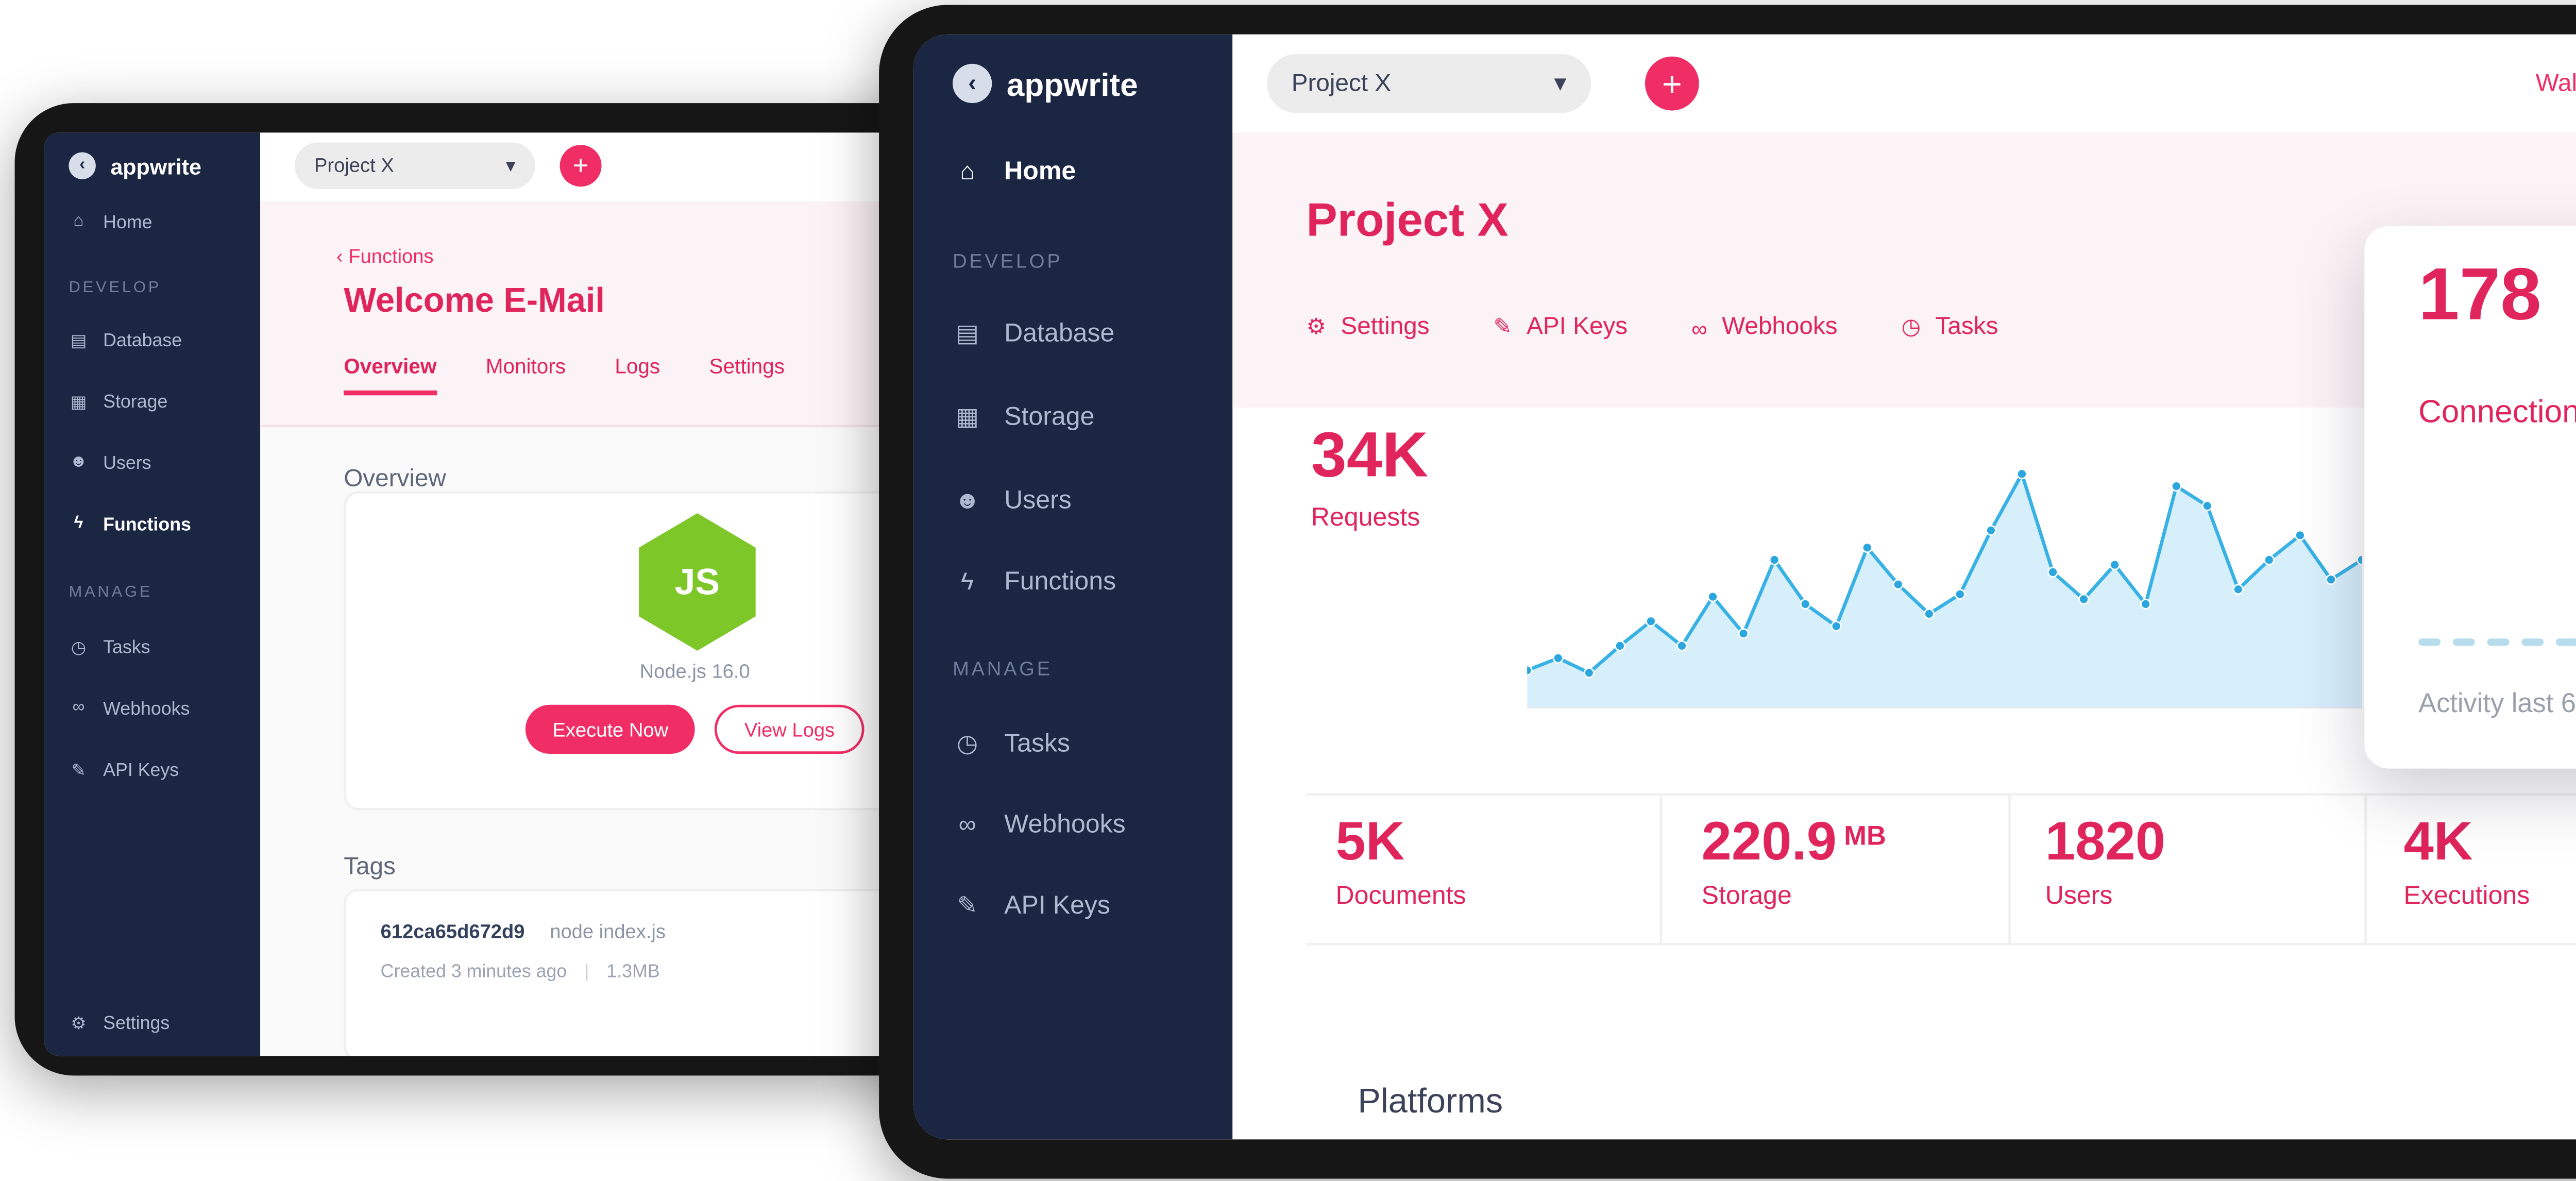 Image resolution: width=2576 pixels, height=1181 pixels. I want to click on tab-tasks: ◷ Tasks, so click(1950, 328).